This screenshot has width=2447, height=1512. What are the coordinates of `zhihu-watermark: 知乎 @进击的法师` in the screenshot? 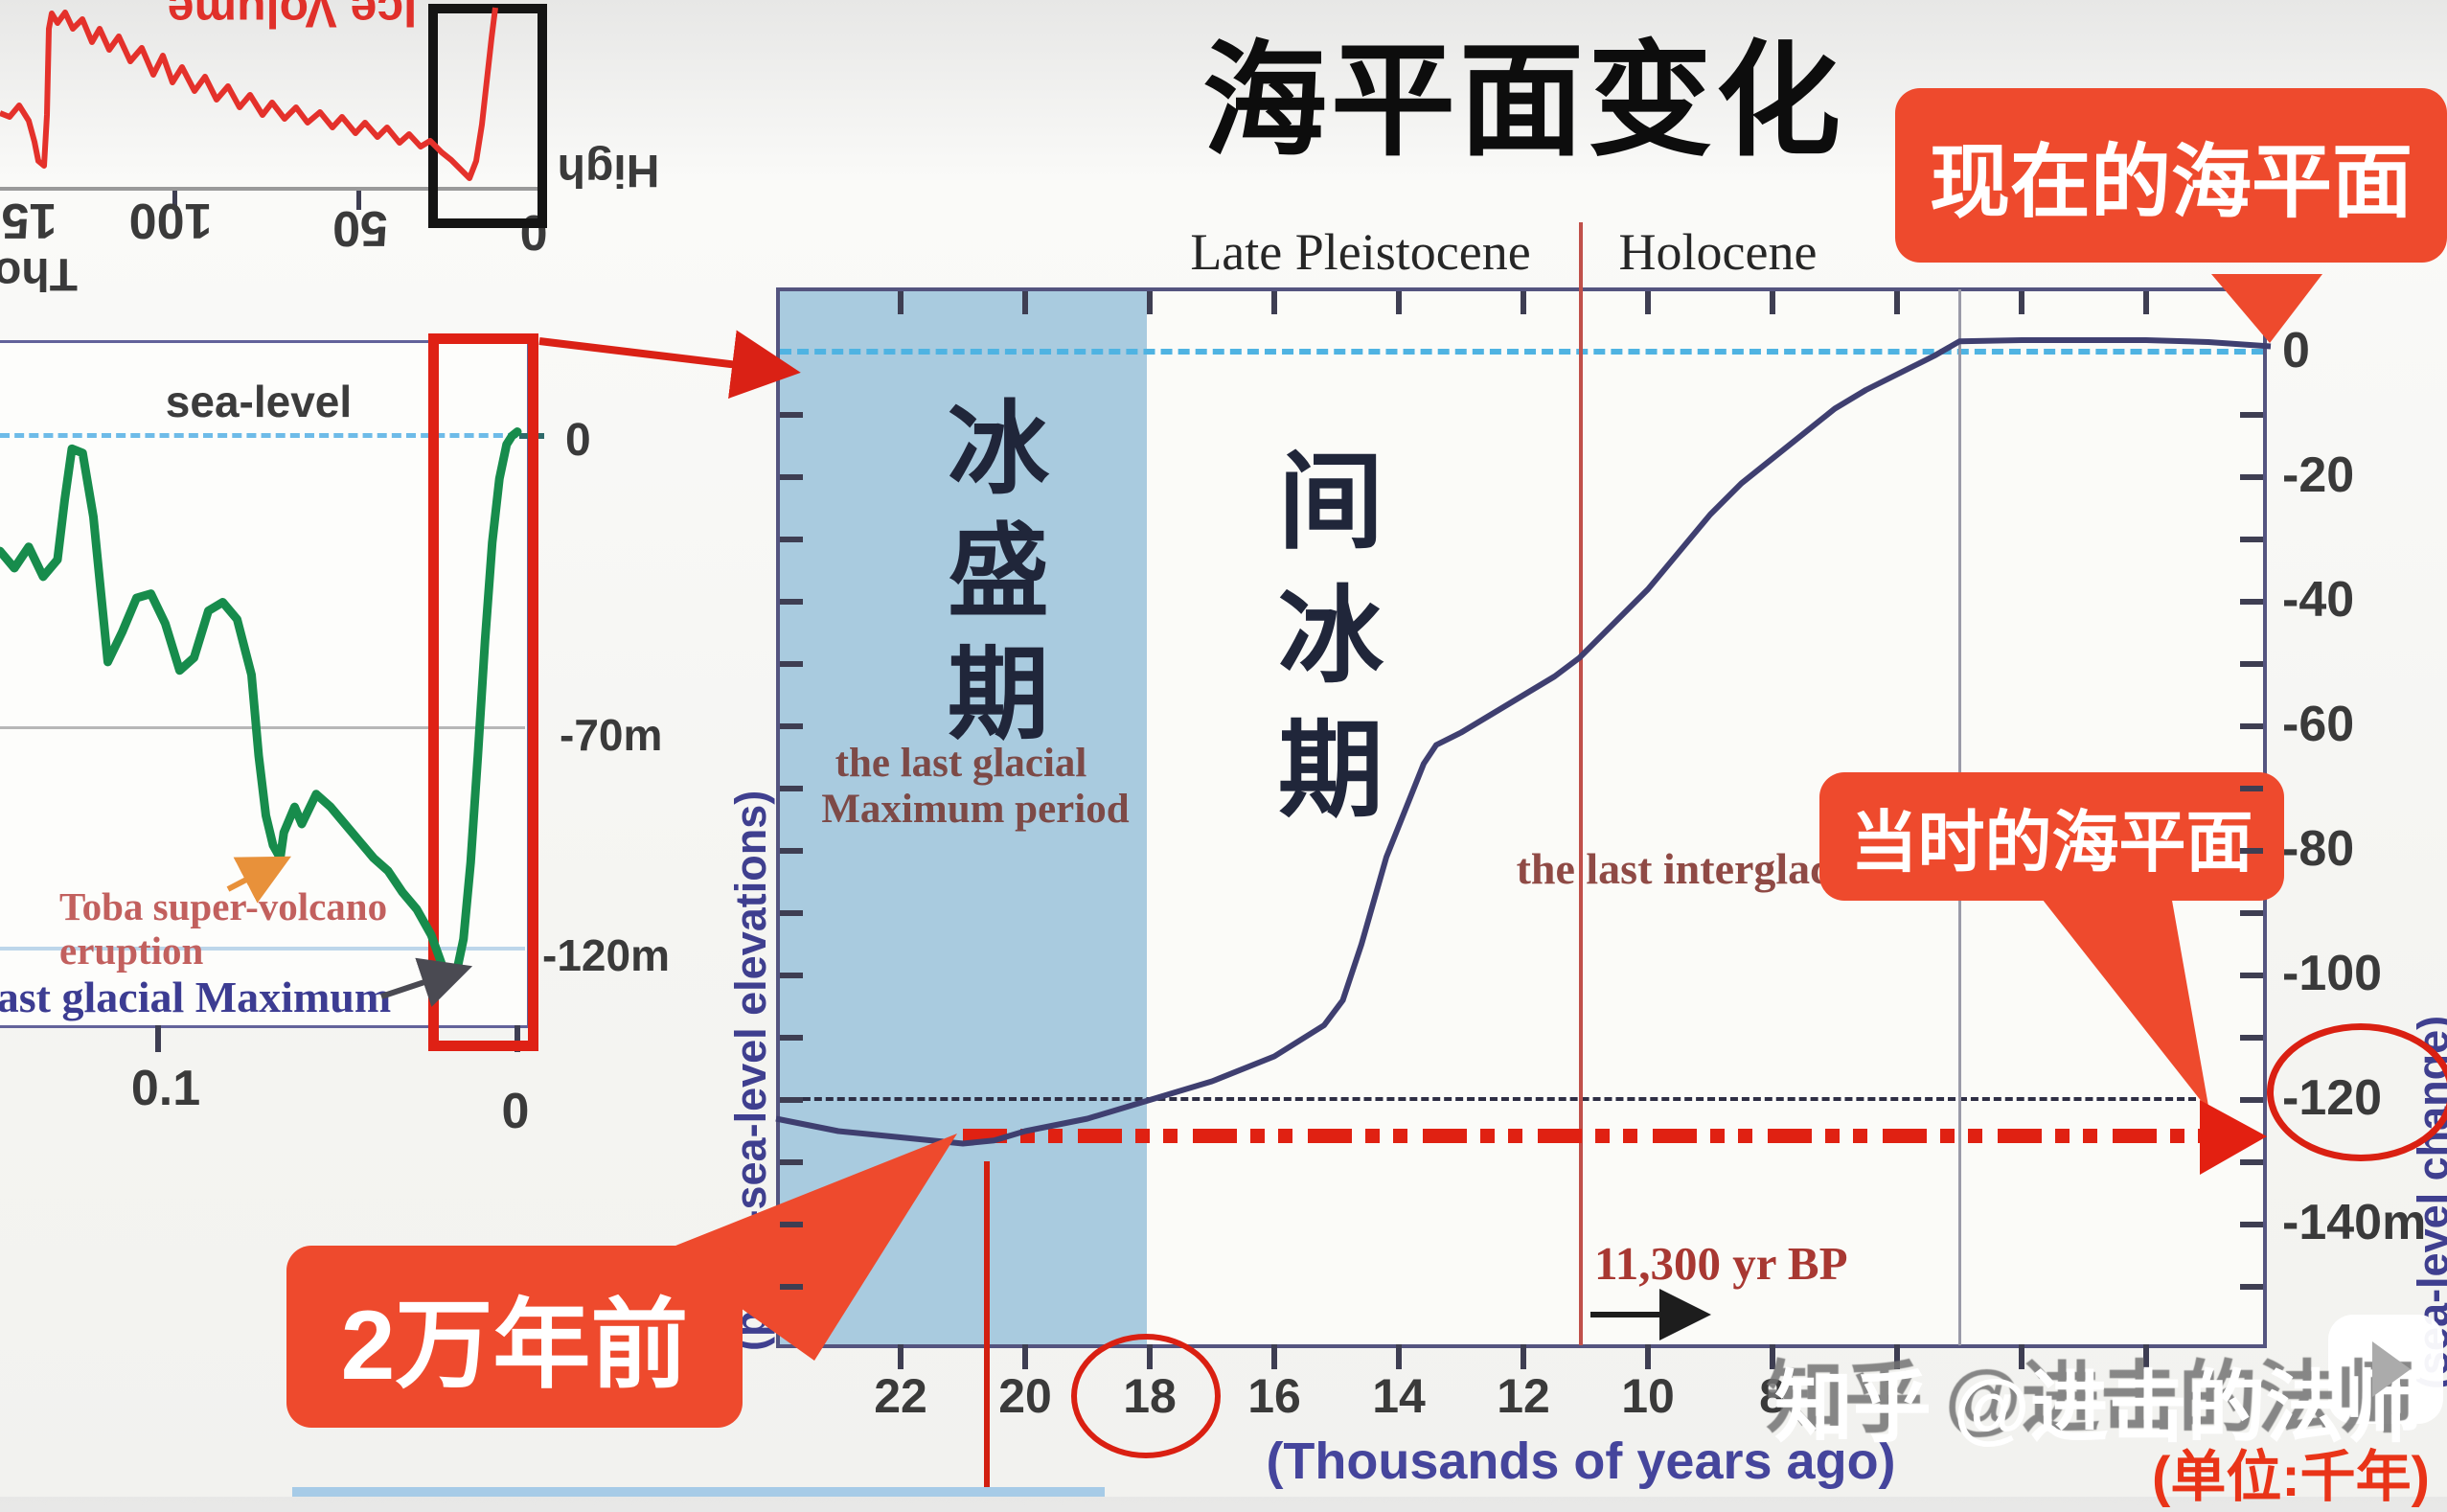 It's located at (2099, 1408).